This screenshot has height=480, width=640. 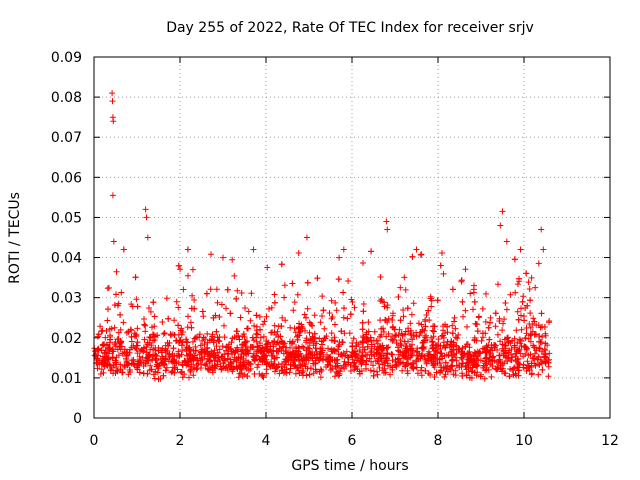 I want to click on x-tick-labels: 0 2 4 6 8 10 12, so click(x=354, y=441).